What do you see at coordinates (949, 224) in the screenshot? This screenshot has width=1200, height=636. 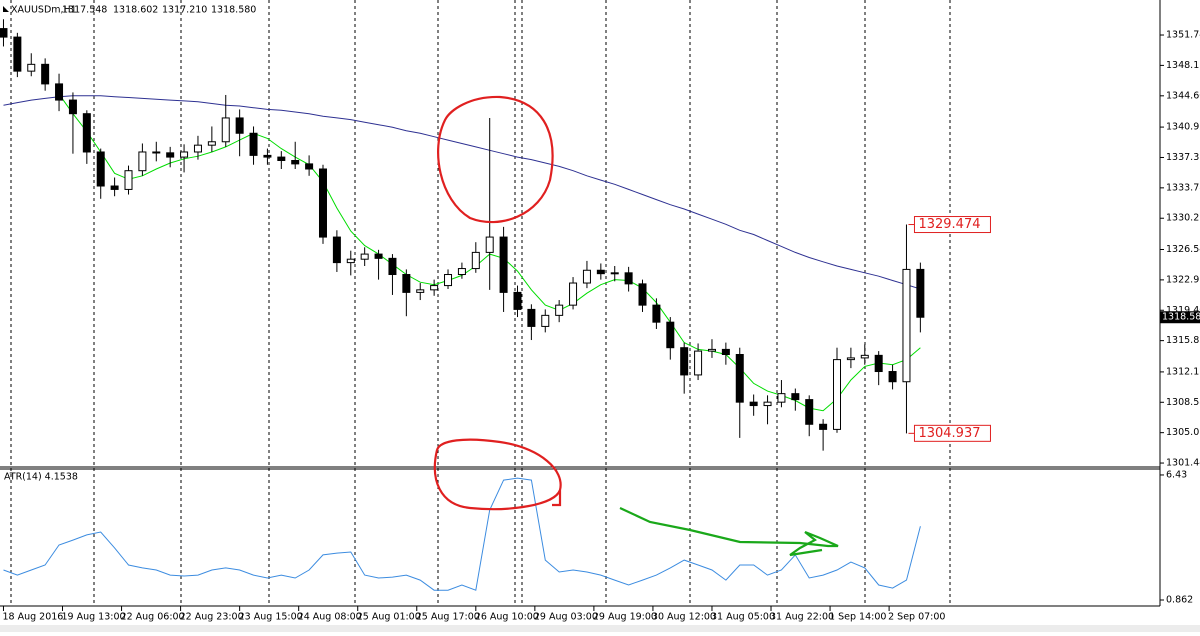 I see `price-marker-label: 1329.474` at bounding box center [949, 224].